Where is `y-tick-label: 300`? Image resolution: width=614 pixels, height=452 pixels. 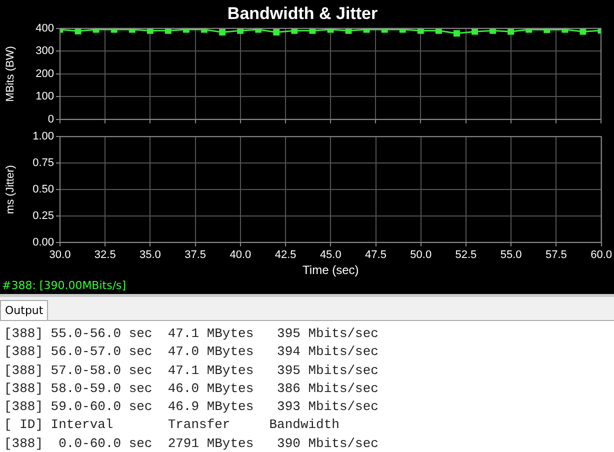
y-tick-label: 300 is located at coordinates (45, 51).